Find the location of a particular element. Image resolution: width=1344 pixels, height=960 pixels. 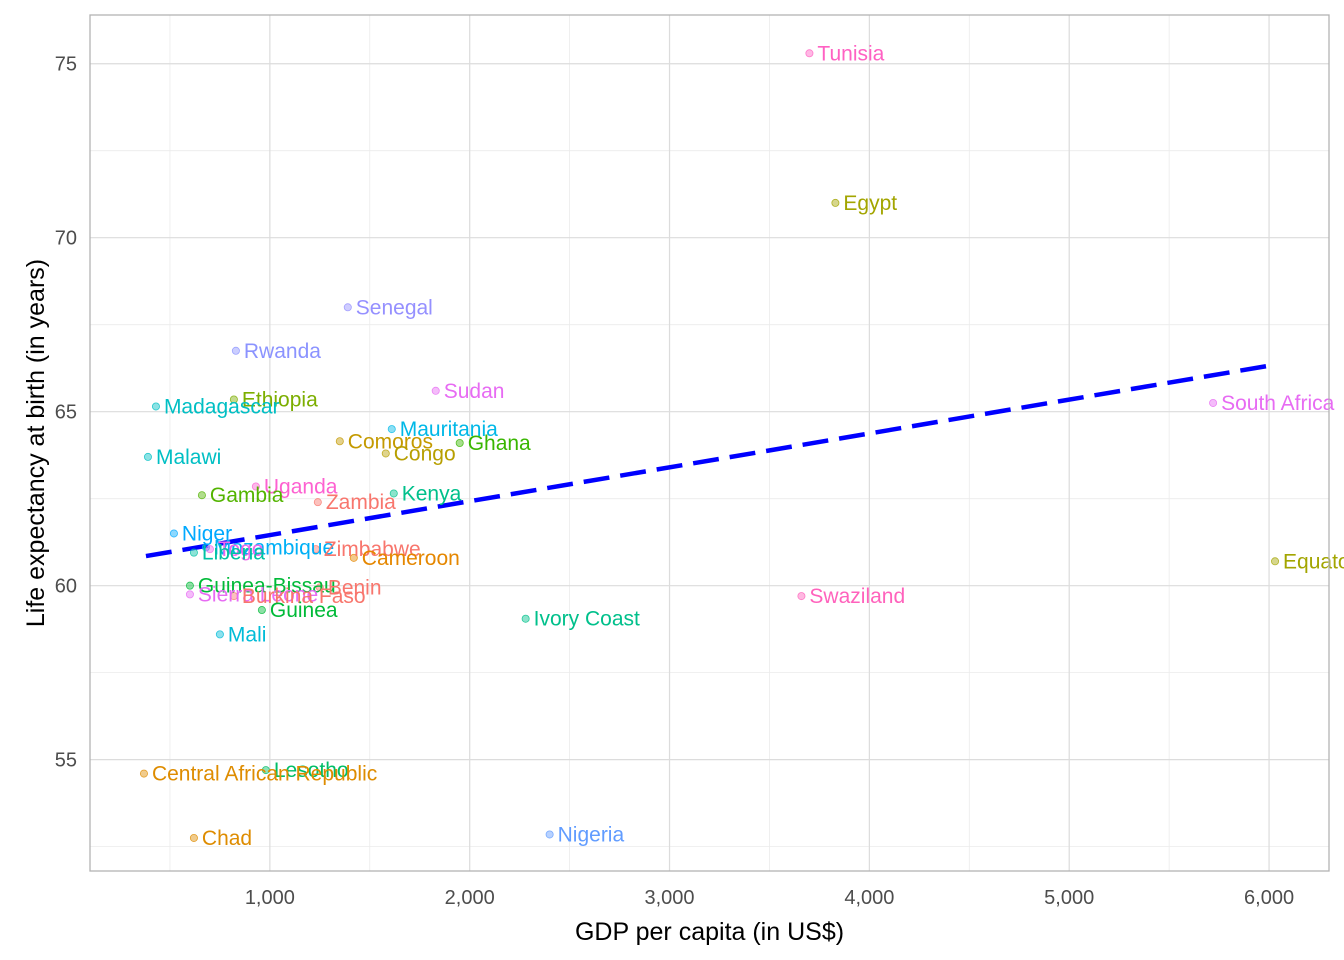

x-tick-label: 1,000 is located at coordinates (270, 898).